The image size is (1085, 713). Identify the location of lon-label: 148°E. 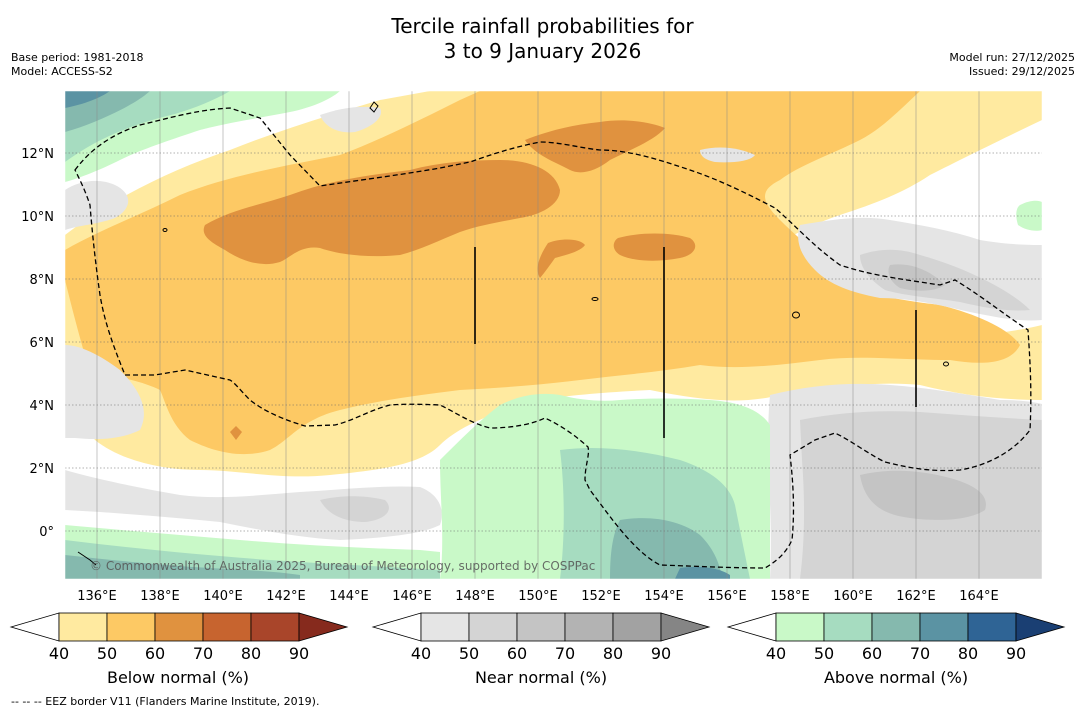
(475, 596).